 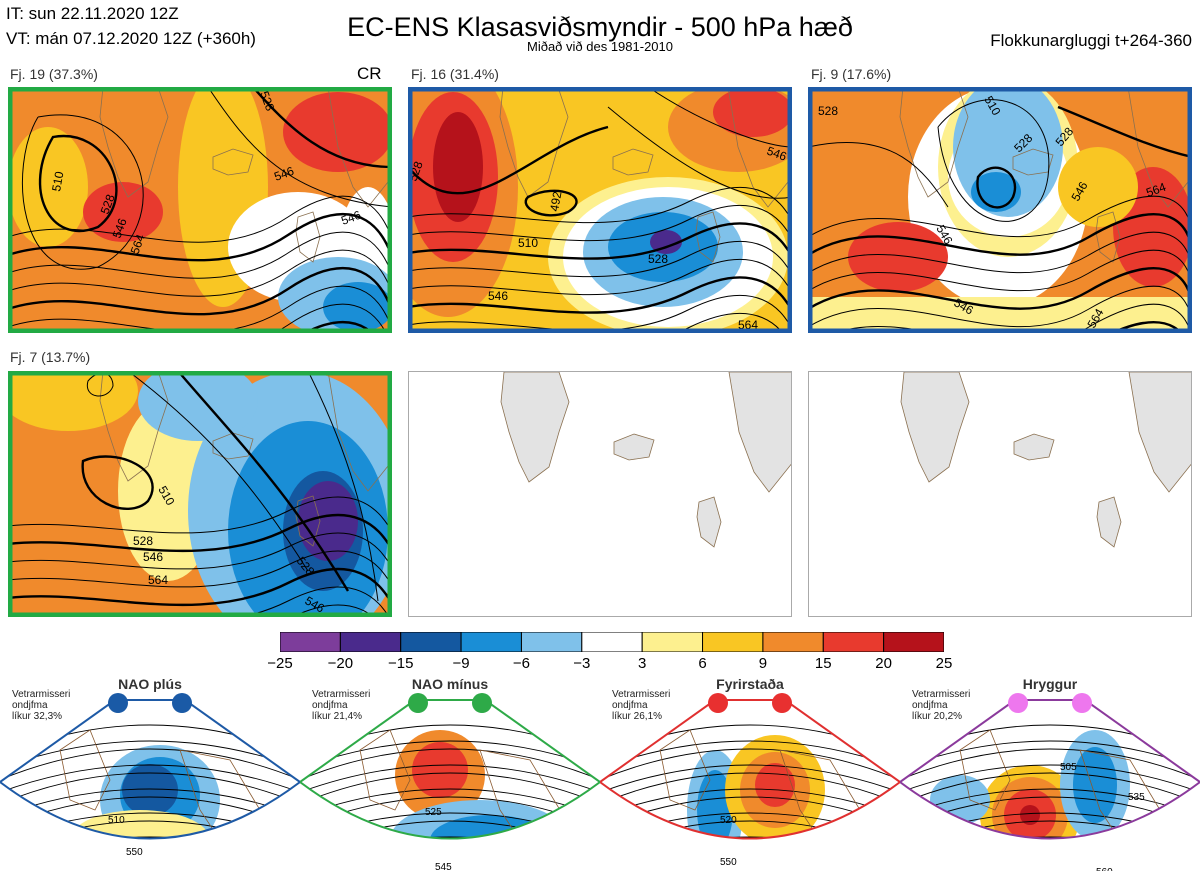 I want to click on contour-label: 545, so click(x=443, y=866).